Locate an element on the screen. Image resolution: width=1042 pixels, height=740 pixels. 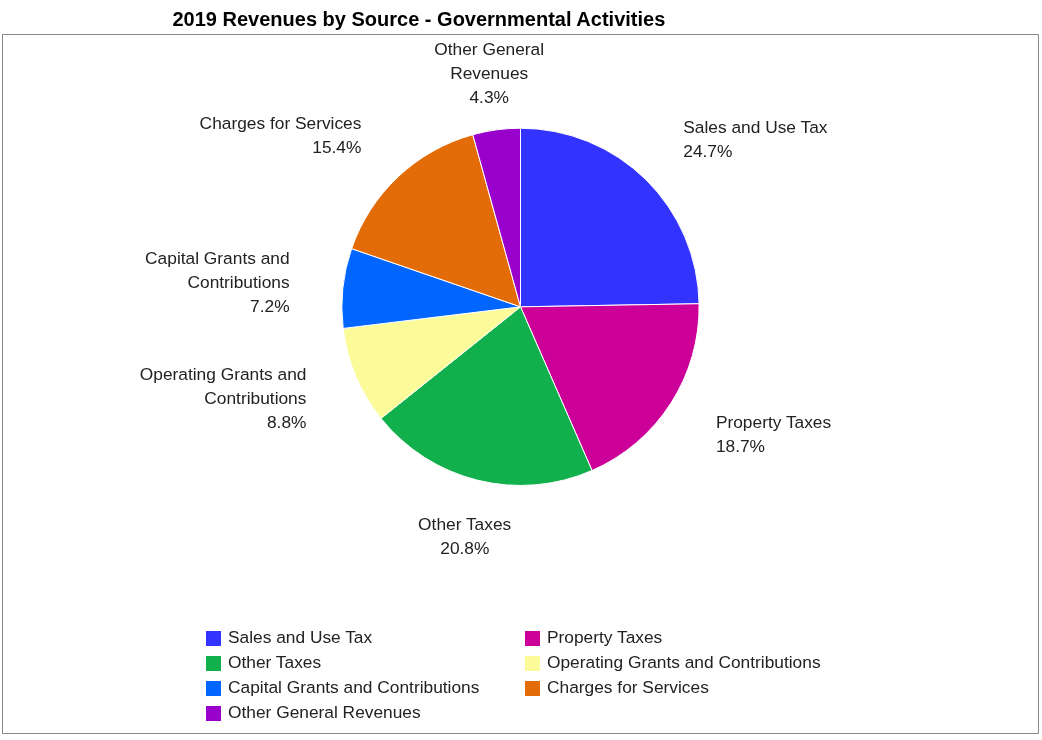
legend-label: Property Taxes is located at coordinates (605, 637).